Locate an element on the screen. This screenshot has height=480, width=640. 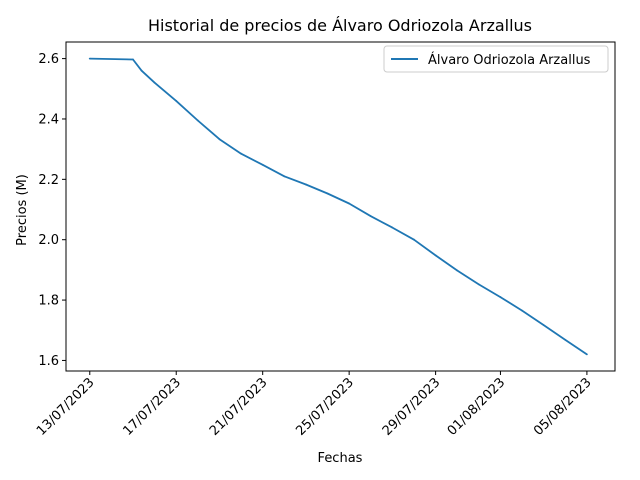
x-axis-label: Fechas is located at coordinates (340, 458).